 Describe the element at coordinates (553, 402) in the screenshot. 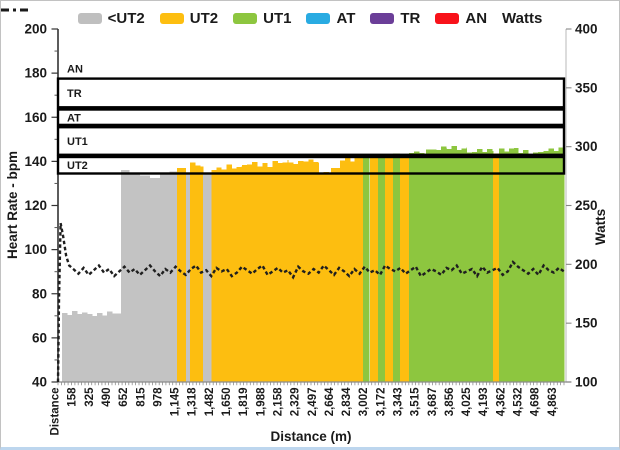

I see `x-tick-label: 4,863` at that location.